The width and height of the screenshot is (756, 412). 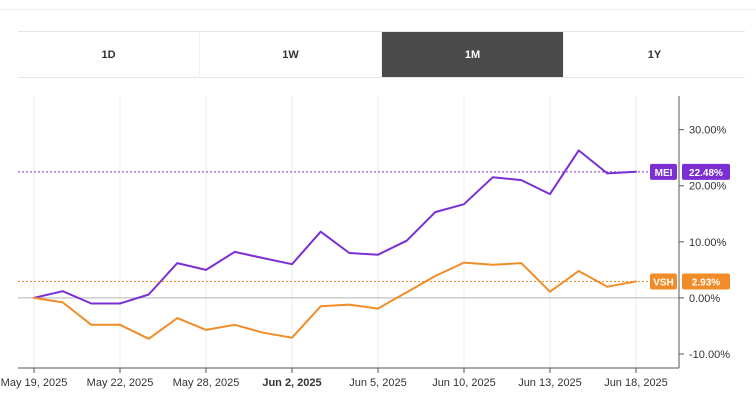 I want to click on y-tick-label: 0.00%, so click(x=704, y=299).